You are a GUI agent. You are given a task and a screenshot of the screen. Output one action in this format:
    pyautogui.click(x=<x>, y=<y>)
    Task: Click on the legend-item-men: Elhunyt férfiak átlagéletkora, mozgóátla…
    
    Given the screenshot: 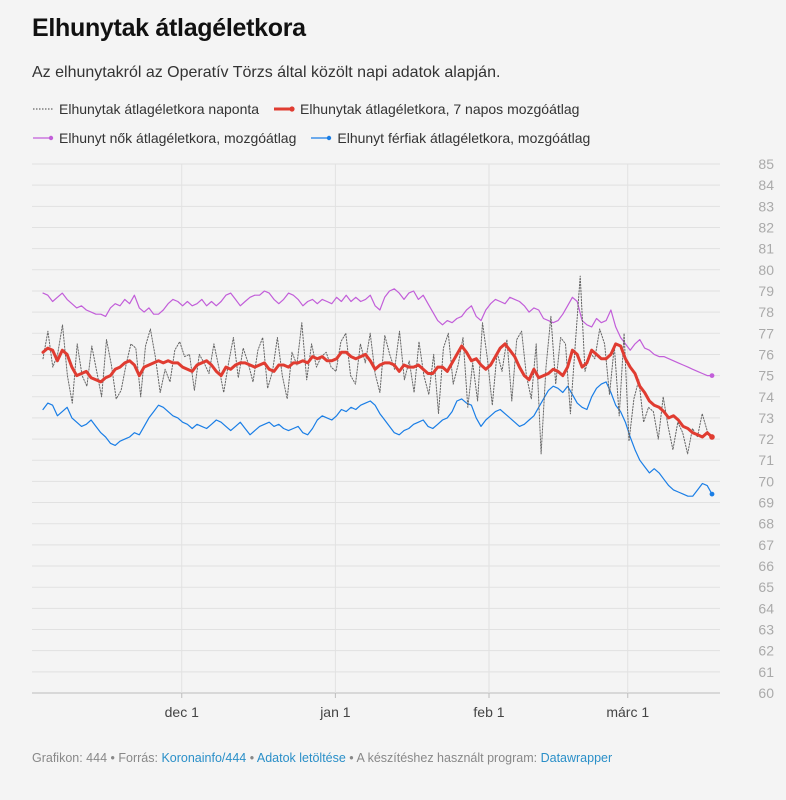 What is the action you would take?
    pyautogui.click(x=450, y=138)
    